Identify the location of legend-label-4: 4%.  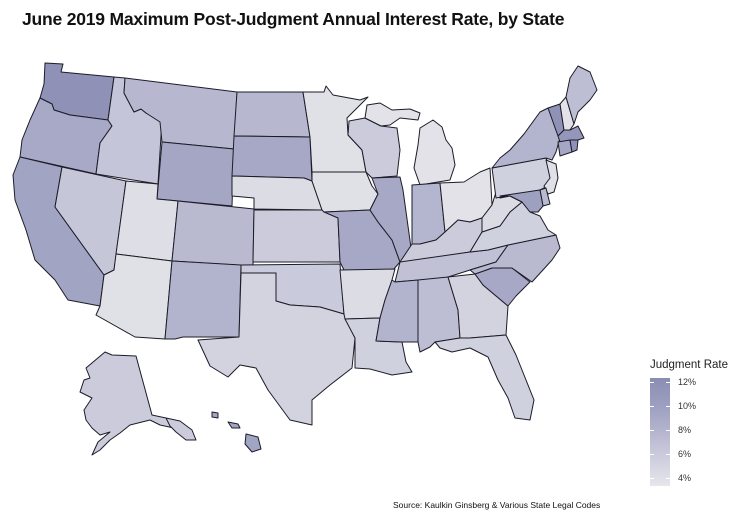
(685, 478).